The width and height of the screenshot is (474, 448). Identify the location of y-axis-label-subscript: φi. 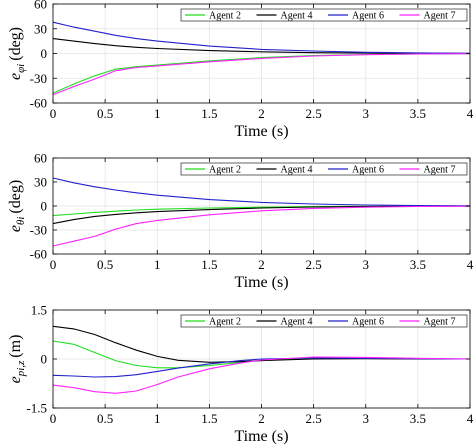
(21, 68).